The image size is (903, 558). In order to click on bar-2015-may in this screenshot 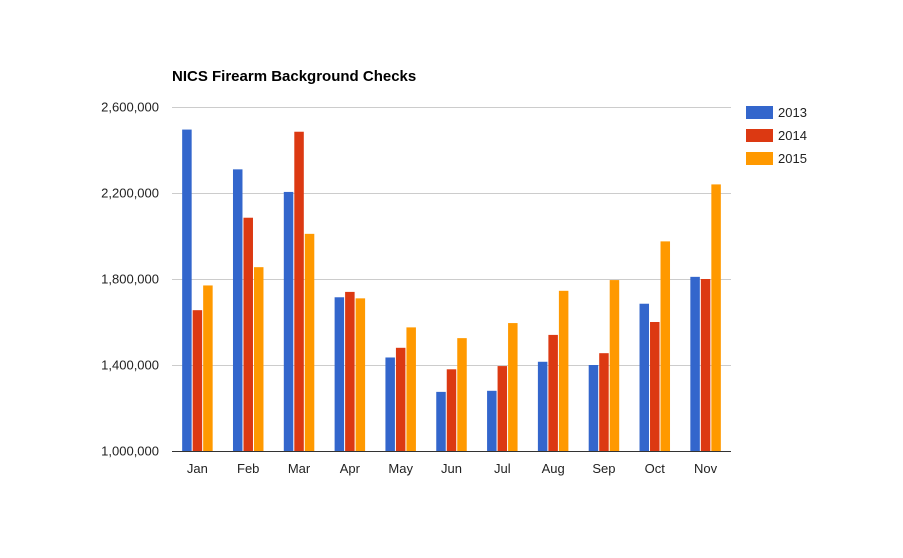, I will do `click(411, 389)`.